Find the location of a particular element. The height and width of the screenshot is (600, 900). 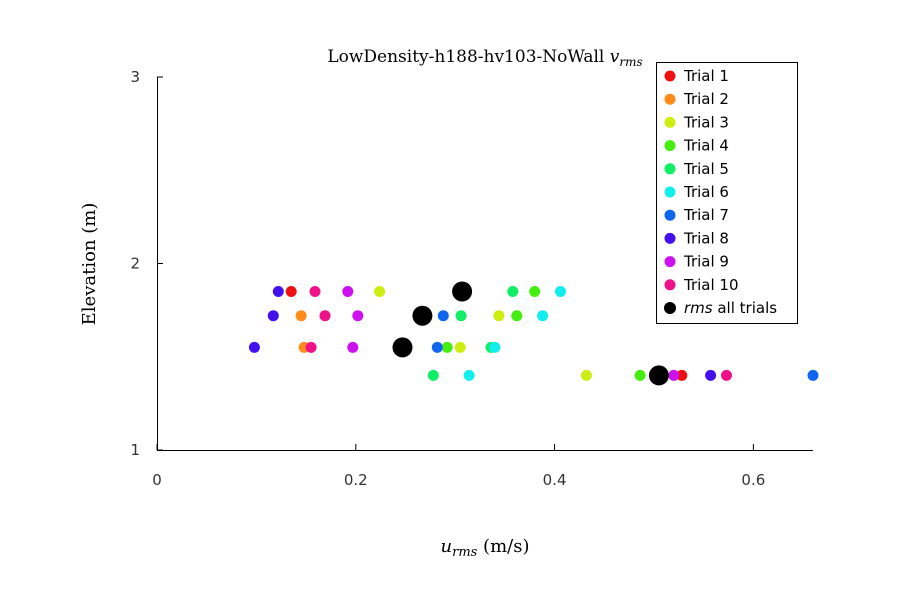

legend-label: Trial 3 is located at coordinates (706, 122).